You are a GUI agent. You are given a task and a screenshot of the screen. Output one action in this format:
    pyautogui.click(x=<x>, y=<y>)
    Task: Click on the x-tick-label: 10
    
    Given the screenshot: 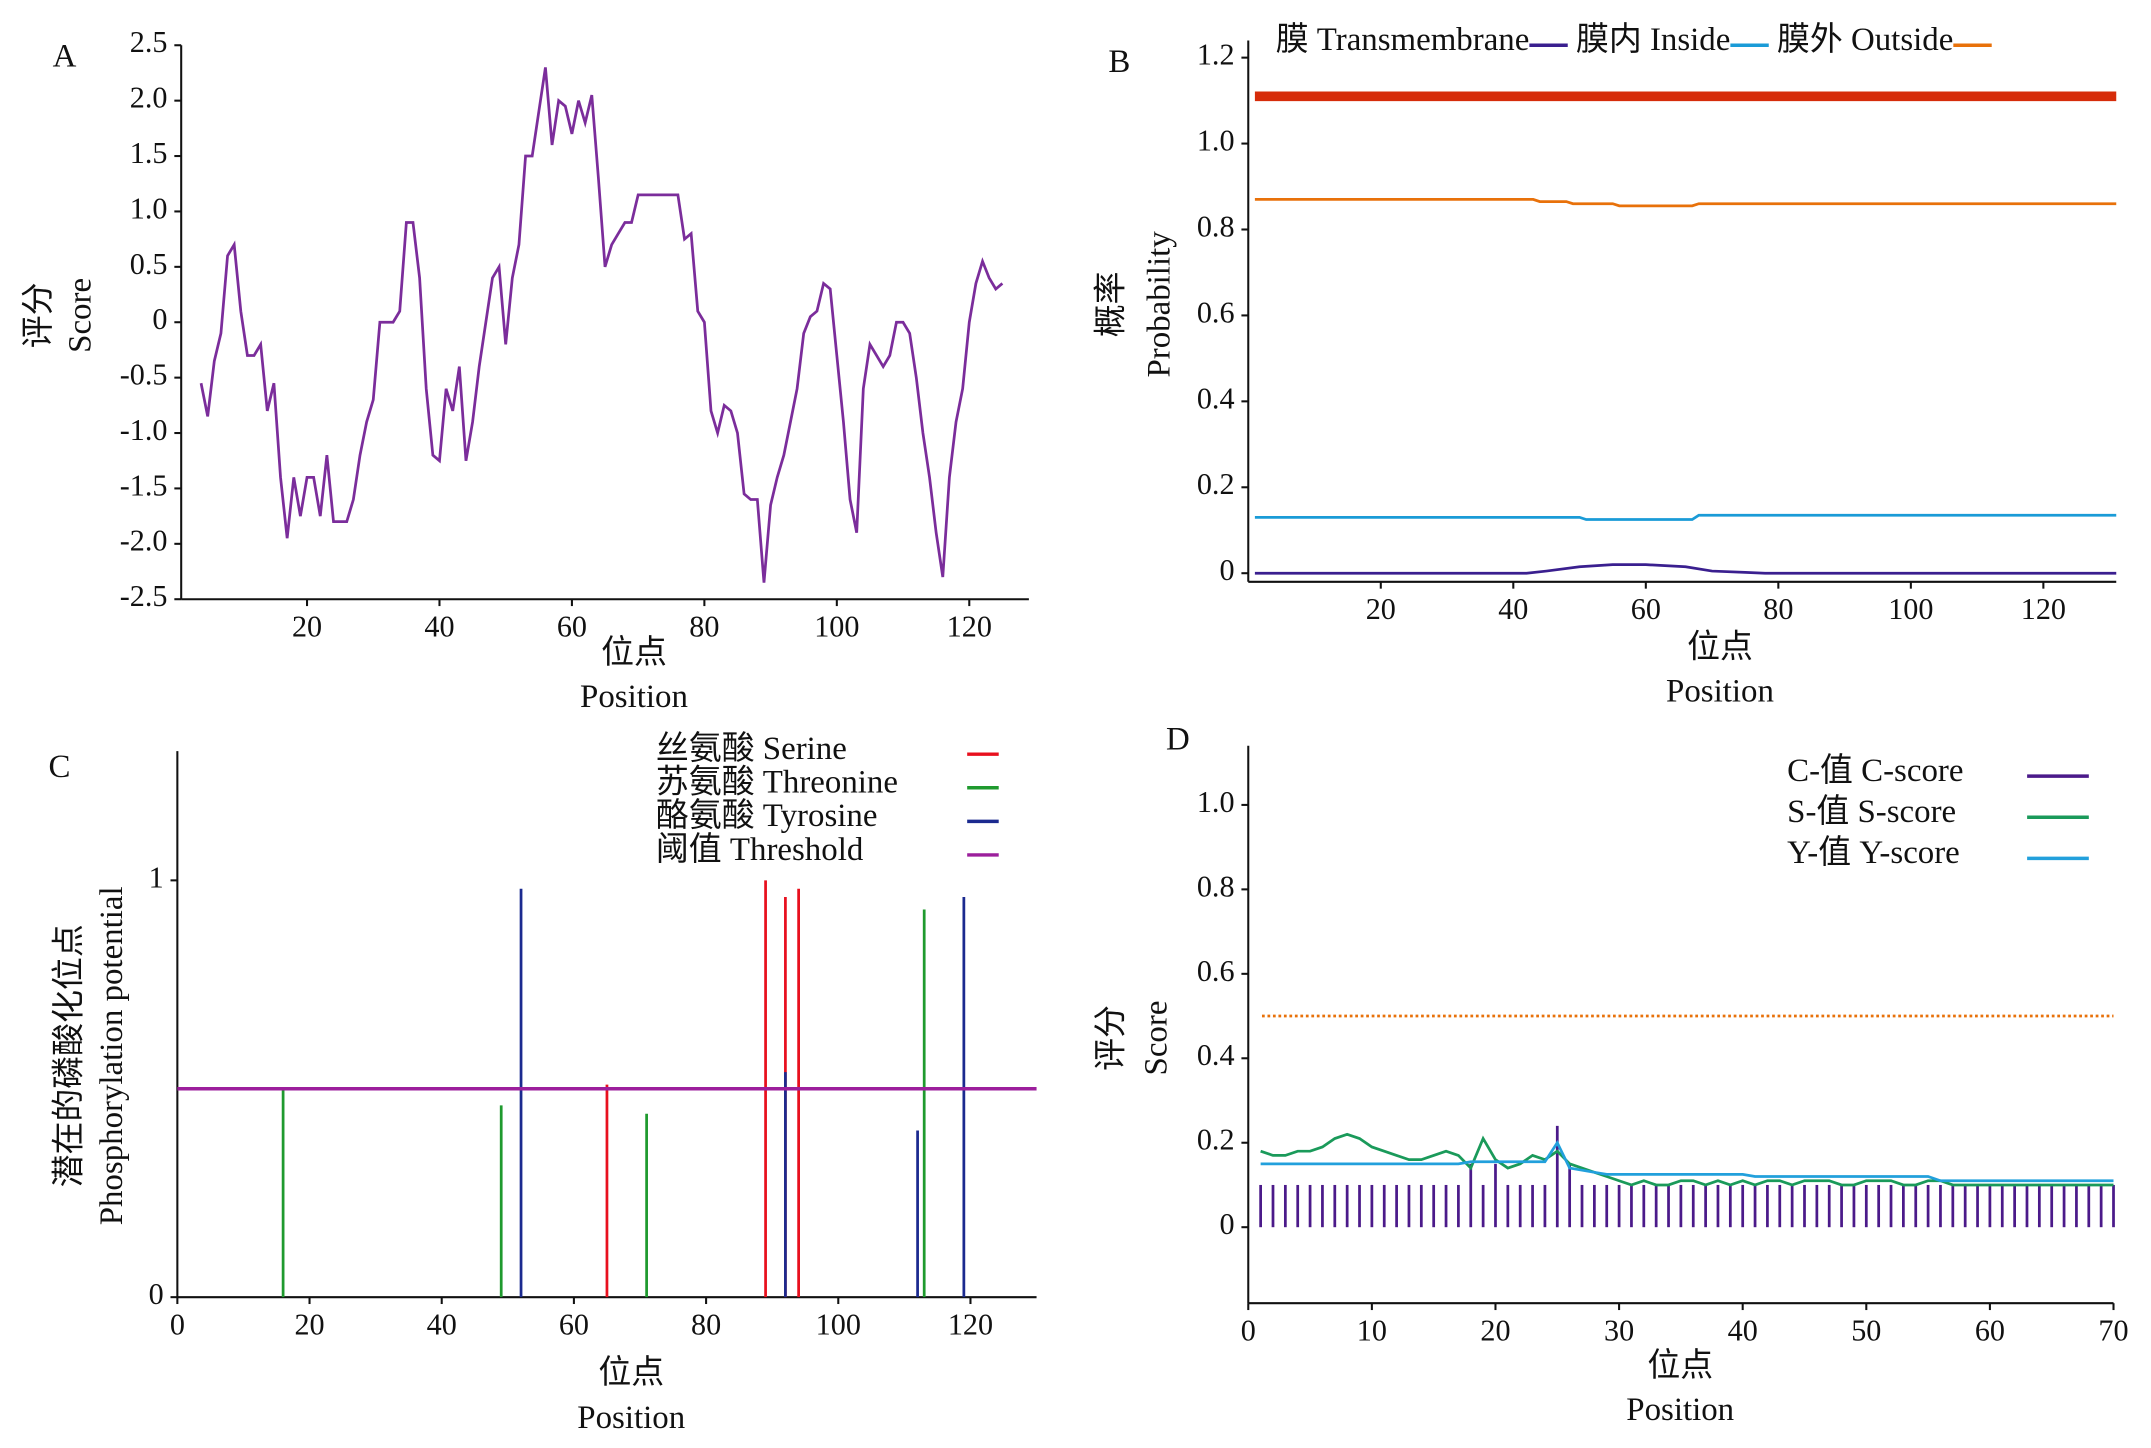 What is the action you would take?
    pyautogui.click(x=1372, y=1330)
    